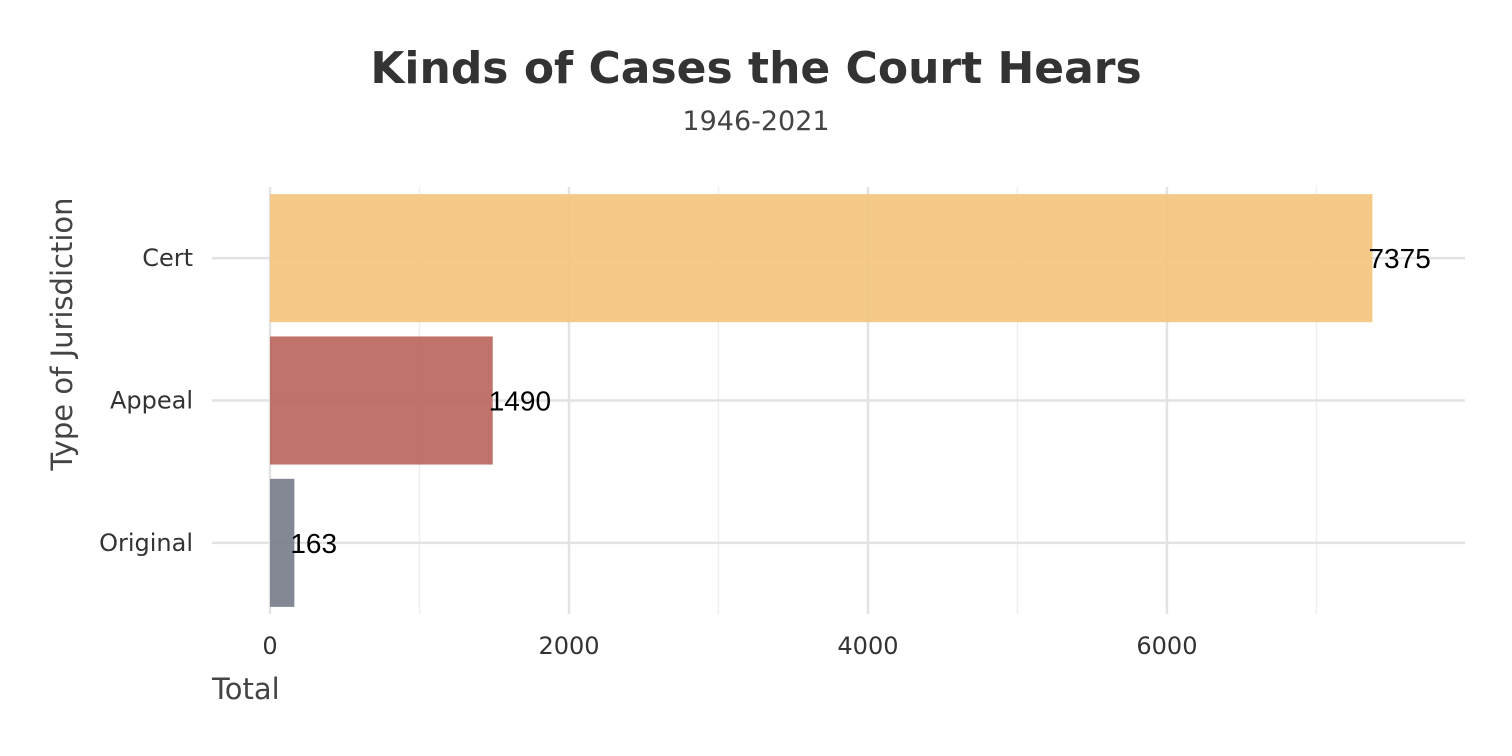 The image size is (1512, 756). Describe the element at coordinates (282, 542) in the screenshot. I see `bar-original` at that location.